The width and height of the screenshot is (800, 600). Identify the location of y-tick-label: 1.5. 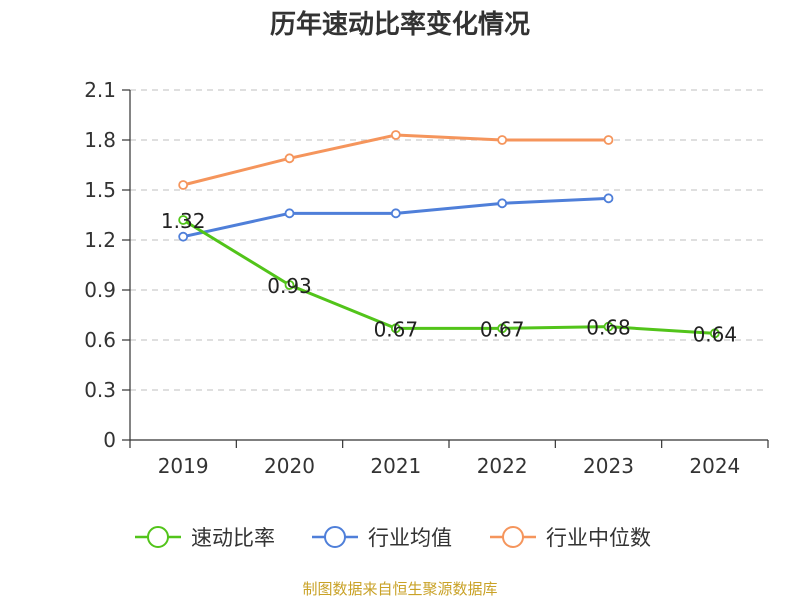
(100, 190).